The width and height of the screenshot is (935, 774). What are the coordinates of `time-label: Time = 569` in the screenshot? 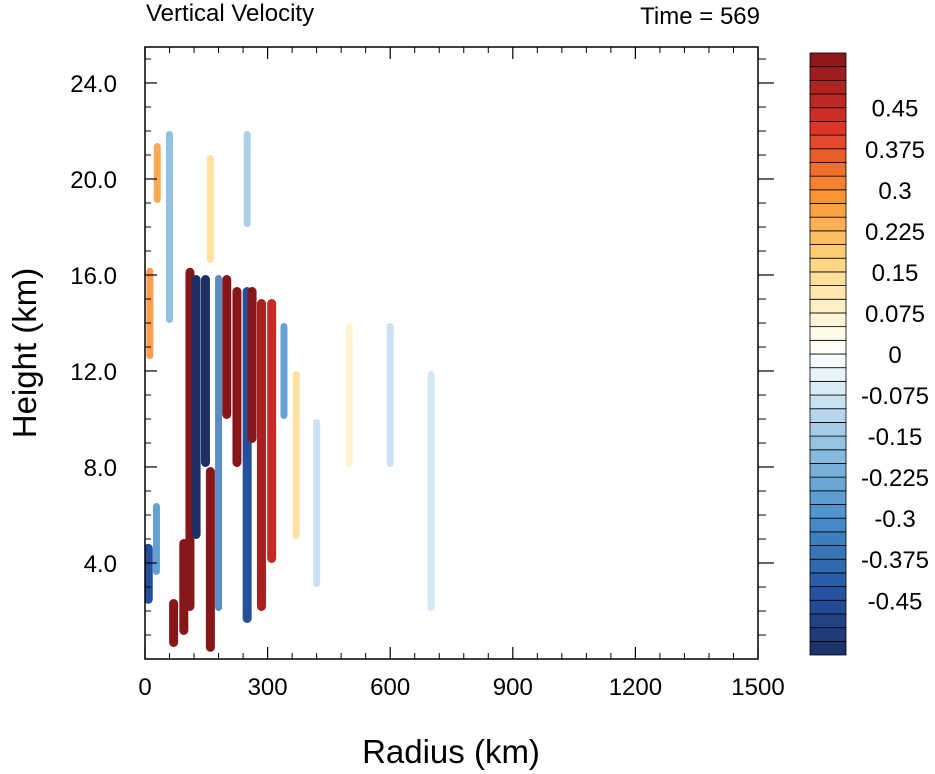 It's located at (700, 16).